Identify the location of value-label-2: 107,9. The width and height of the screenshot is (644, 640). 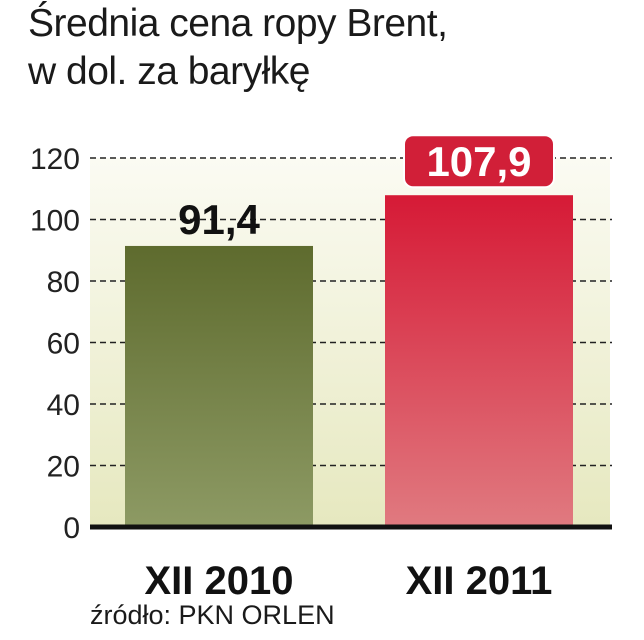
(478, 161).